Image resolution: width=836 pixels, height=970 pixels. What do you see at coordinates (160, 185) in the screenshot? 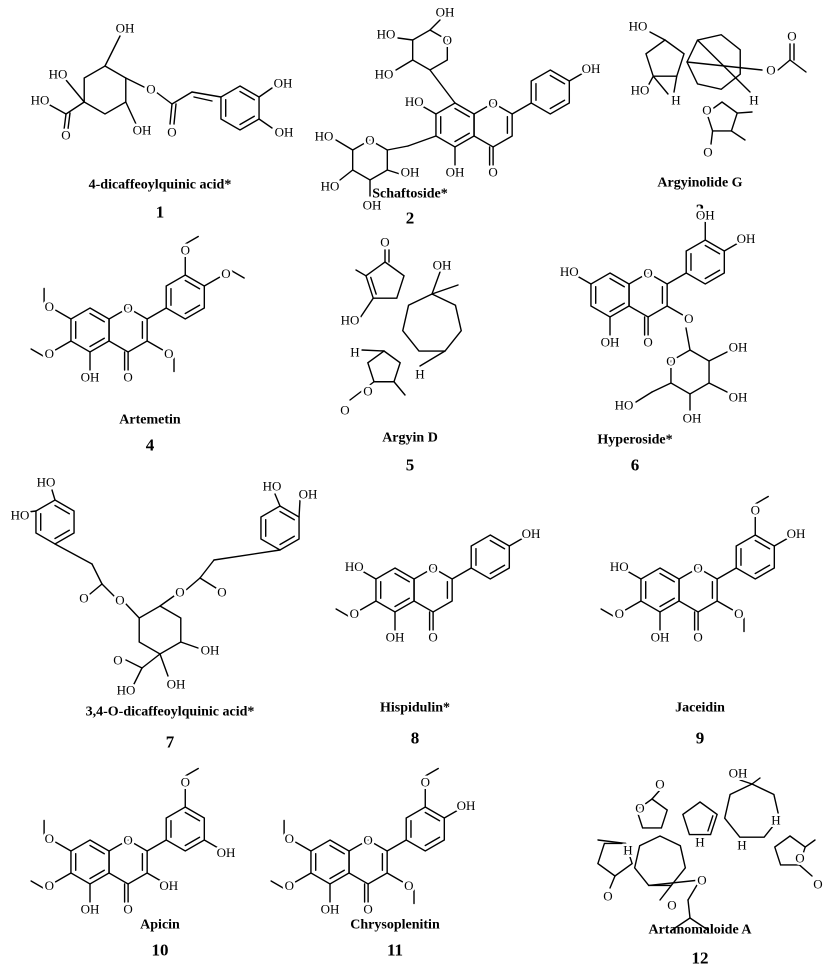
I see `compound-name: 4-dicaffeoylquinic acid*` at bounding box center [160, 185].